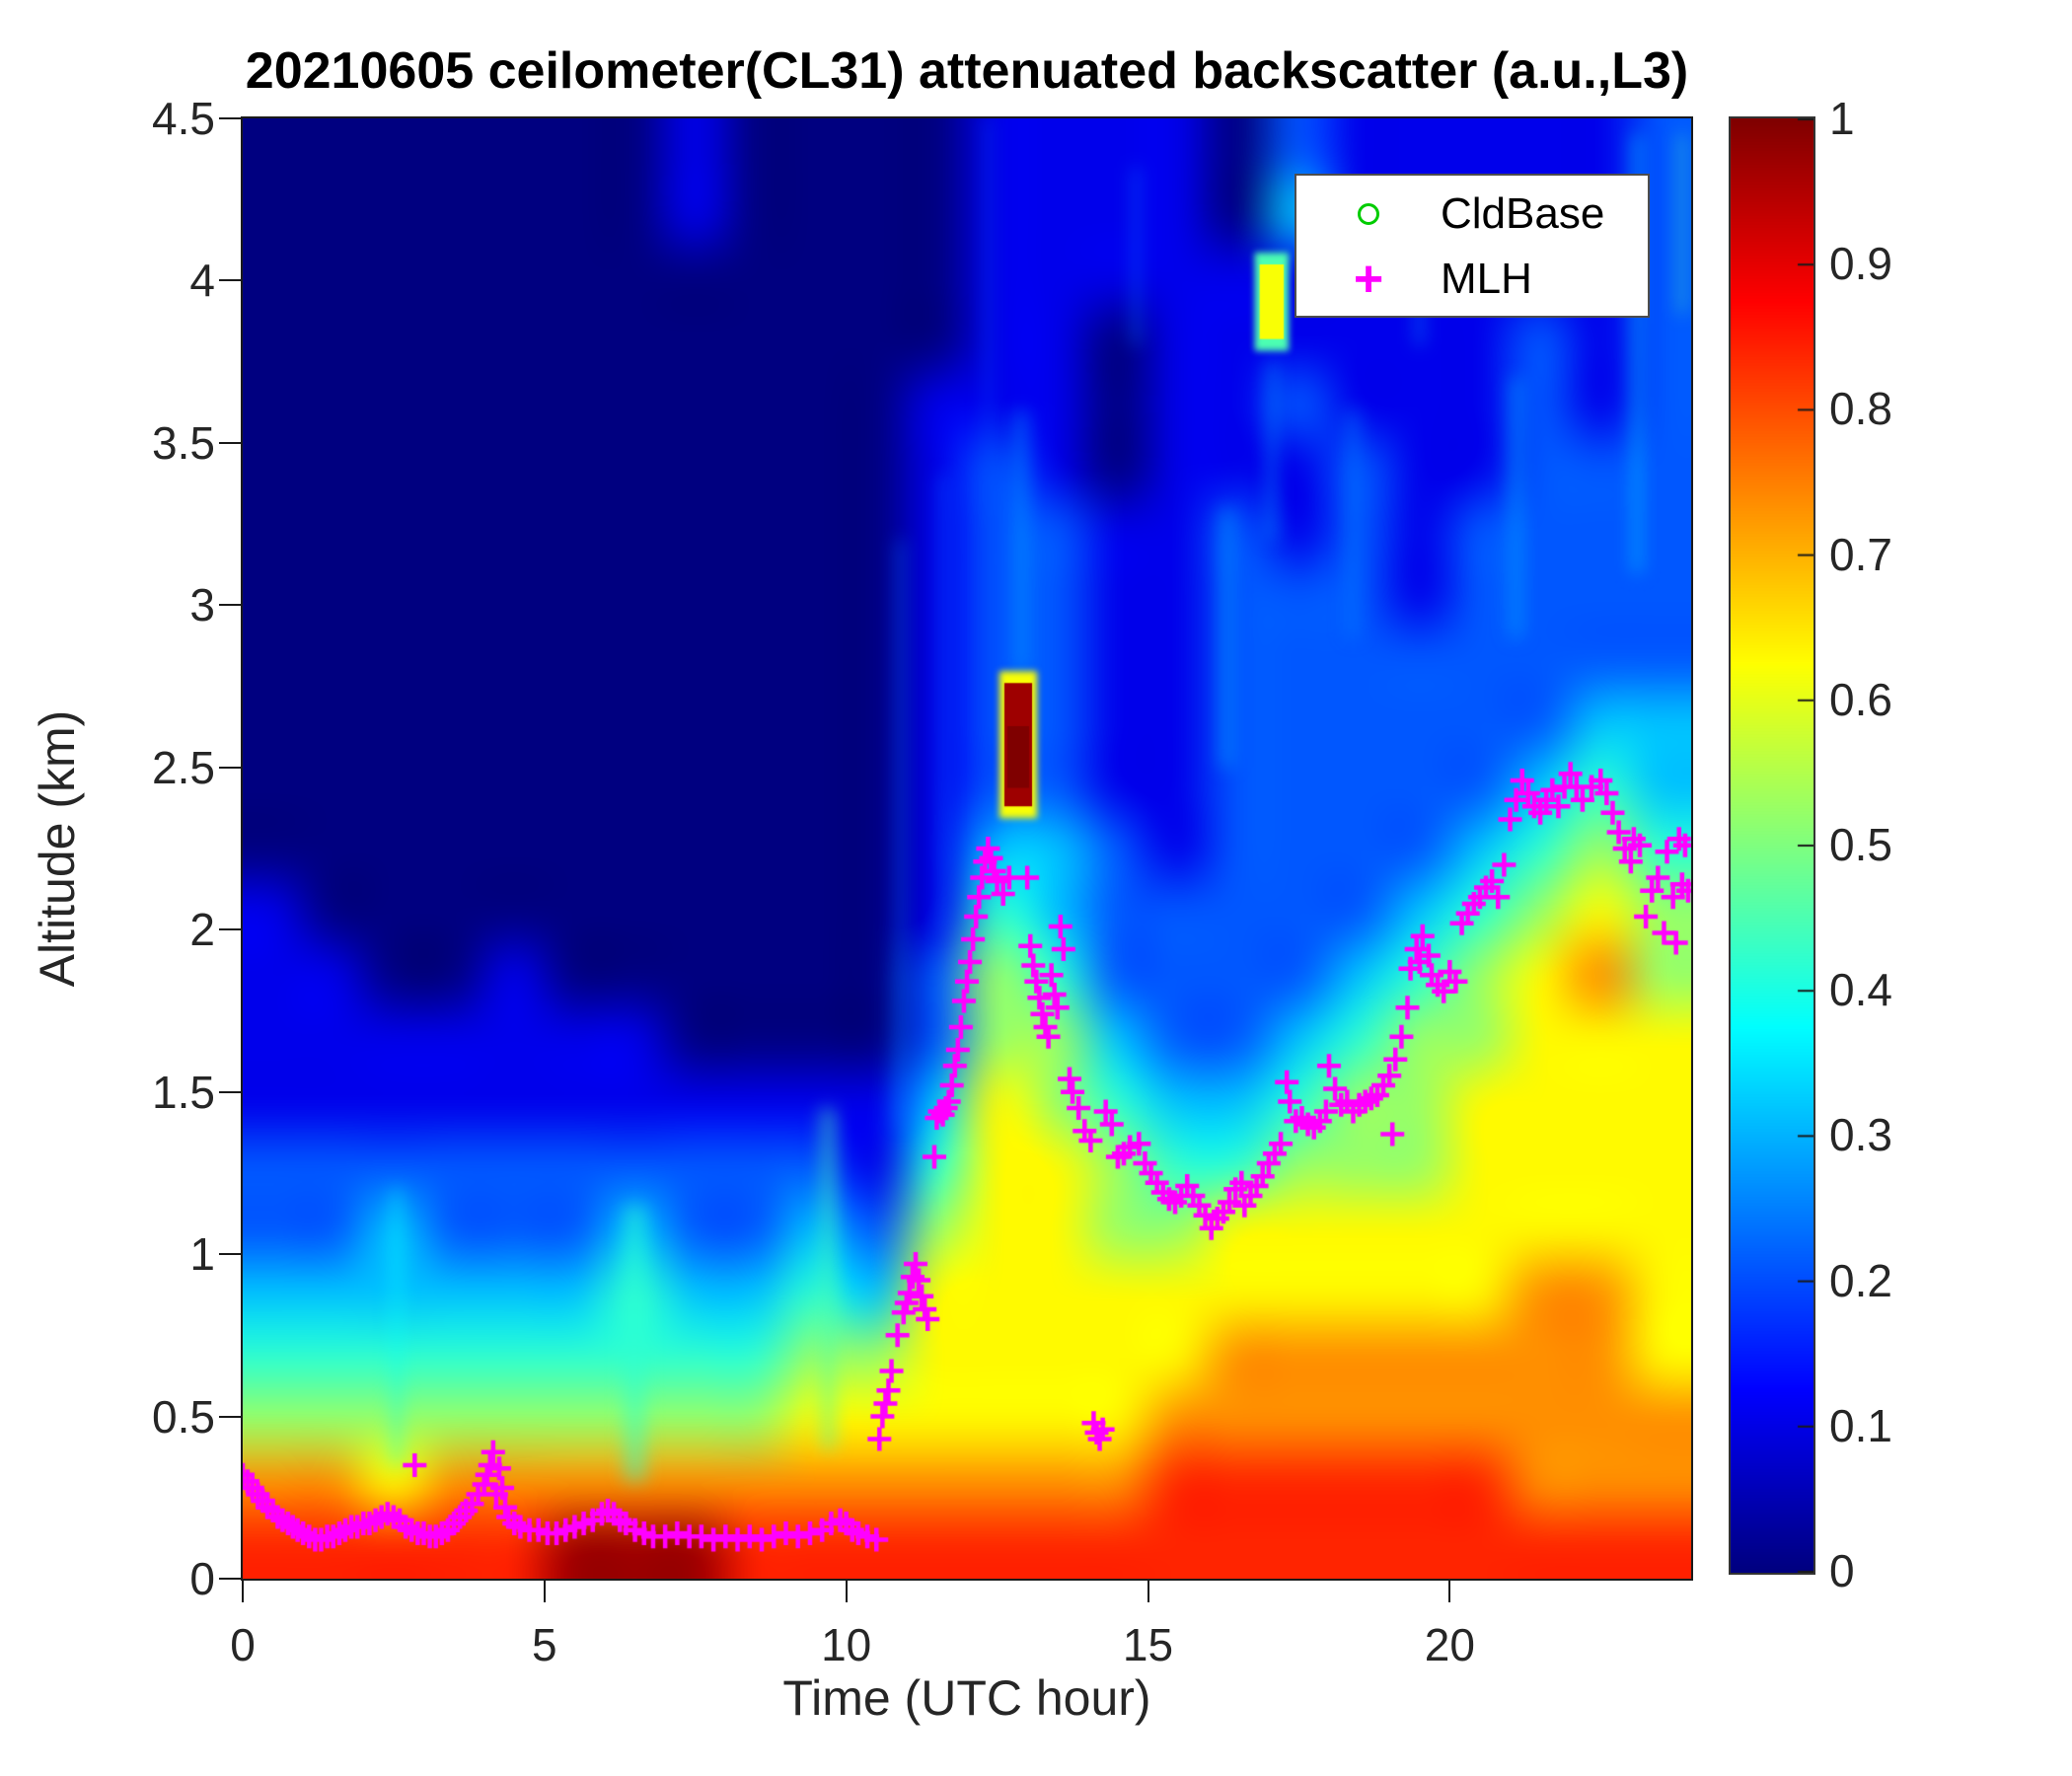 The height and width of the screenshot is (1776, 2072). I want to click on x-axis-label: Time (UTC hour), so click(966, 1698).